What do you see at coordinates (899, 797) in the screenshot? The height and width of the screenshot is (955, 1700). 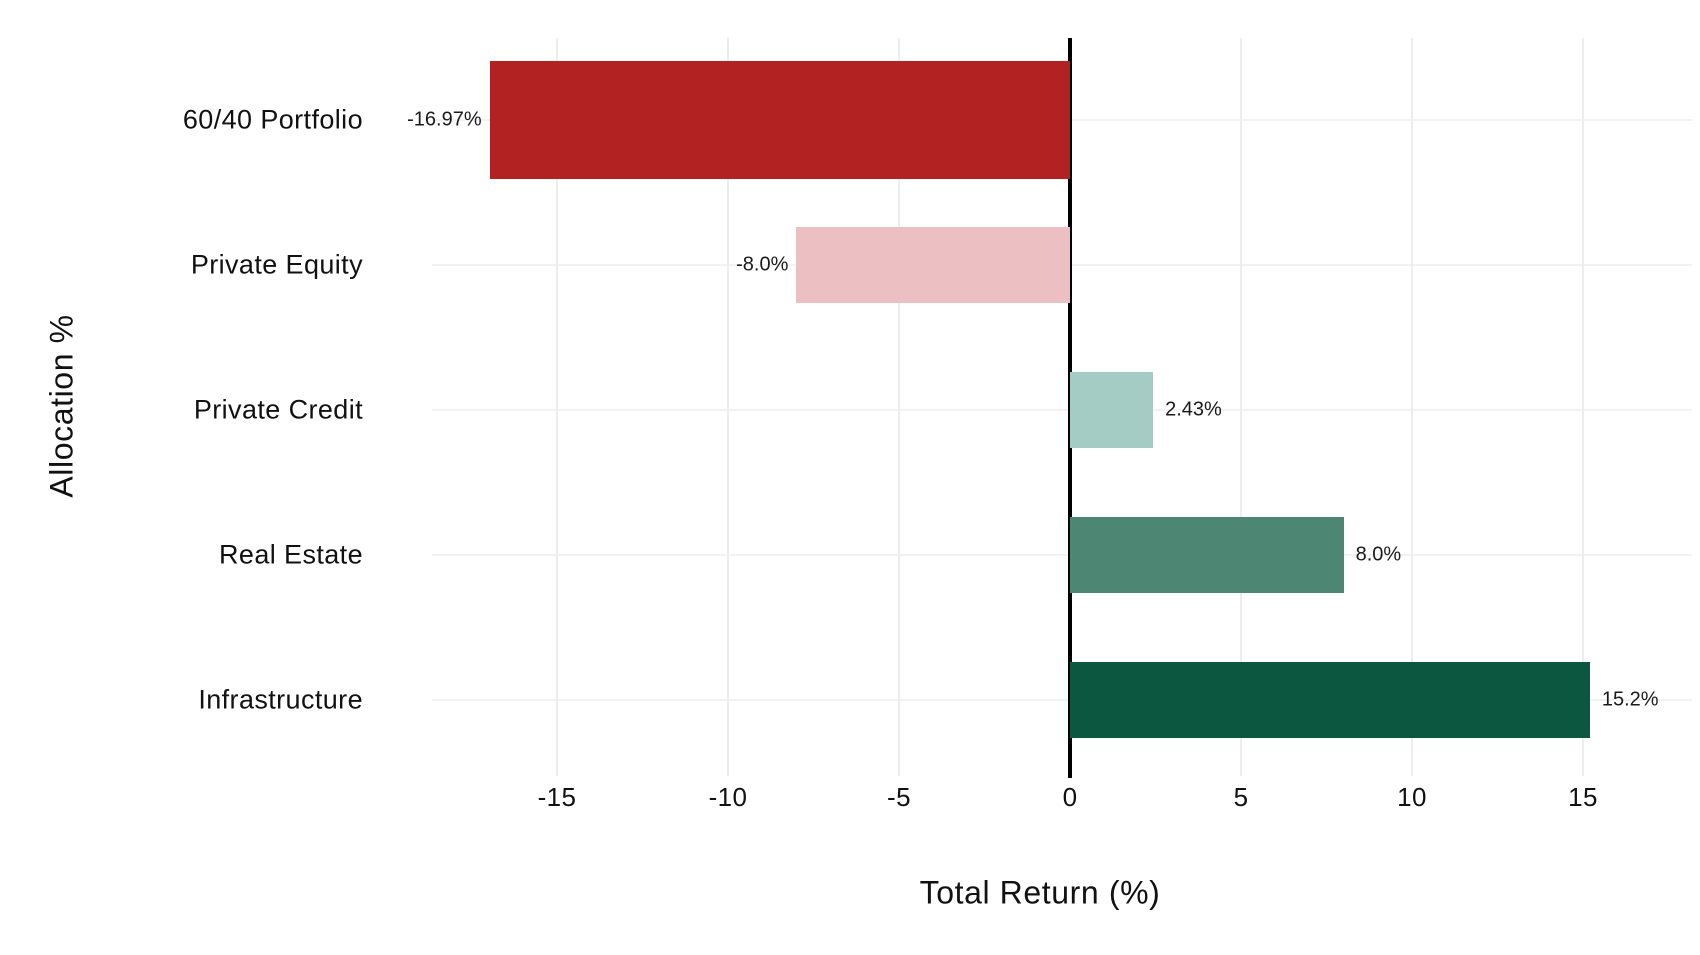 I see `x-tick-neg5: -5` at bounding box center [899, 797].